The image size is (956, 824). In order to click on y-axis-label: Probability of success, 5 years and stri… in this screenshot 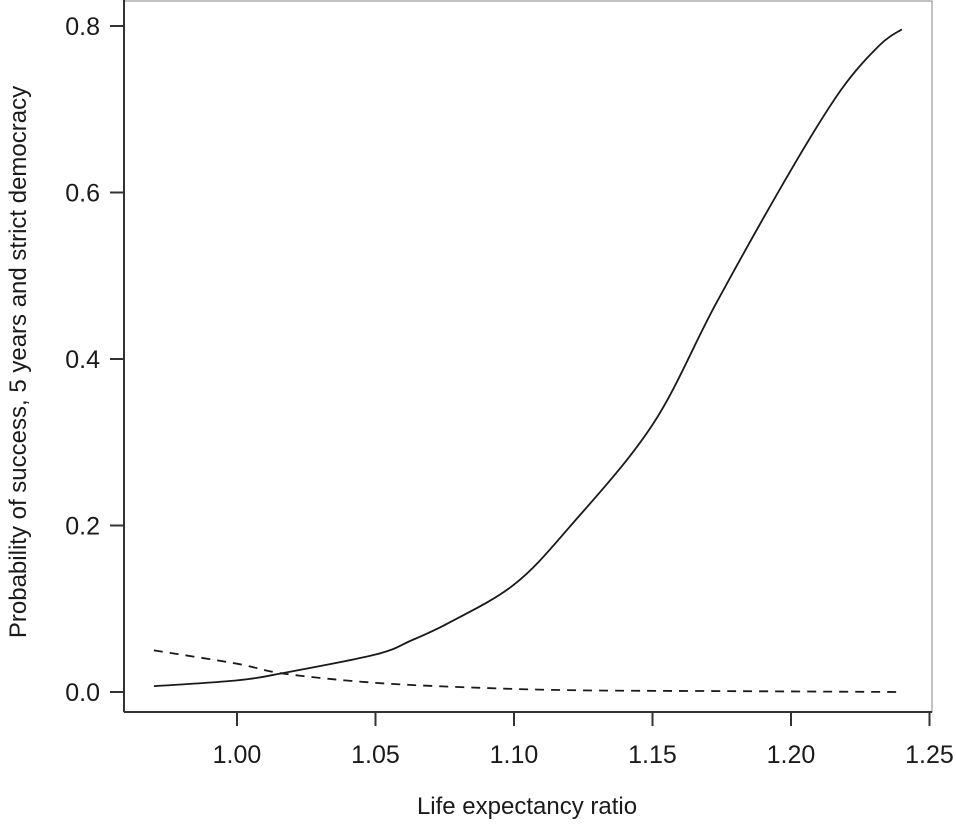, I will do `click(18, 362)`.